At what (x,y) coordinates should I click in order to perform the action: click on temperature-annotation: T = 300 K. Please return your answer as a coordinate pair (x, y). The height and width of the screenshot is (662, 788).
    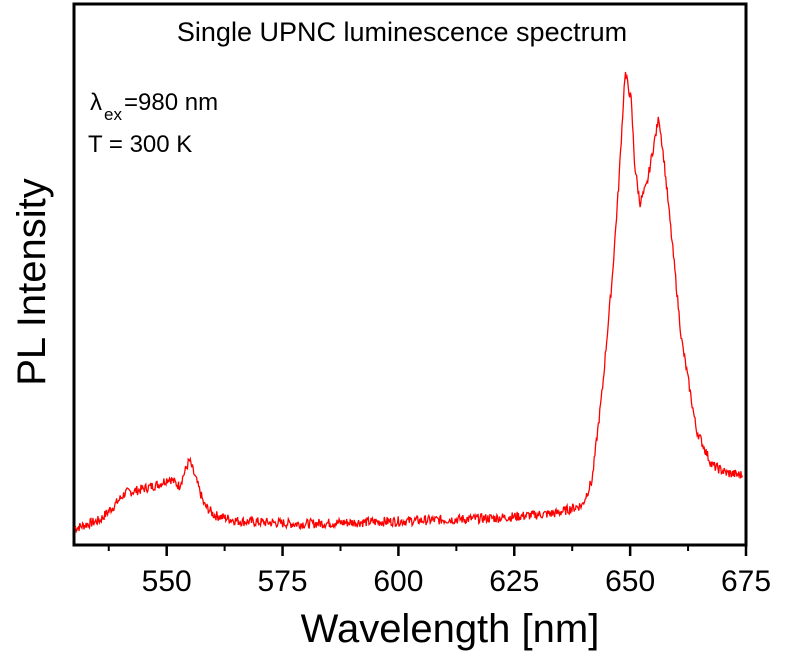
    Looking at the image, I should click on (140, 144).